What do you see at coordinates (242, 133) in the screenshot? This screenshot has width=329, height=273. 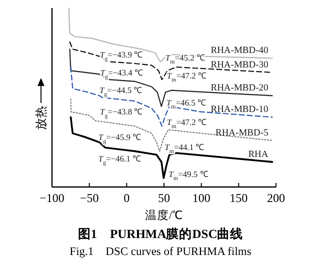 I see `series-label: RHA-MBD-5` at bounding box center [242, 133].